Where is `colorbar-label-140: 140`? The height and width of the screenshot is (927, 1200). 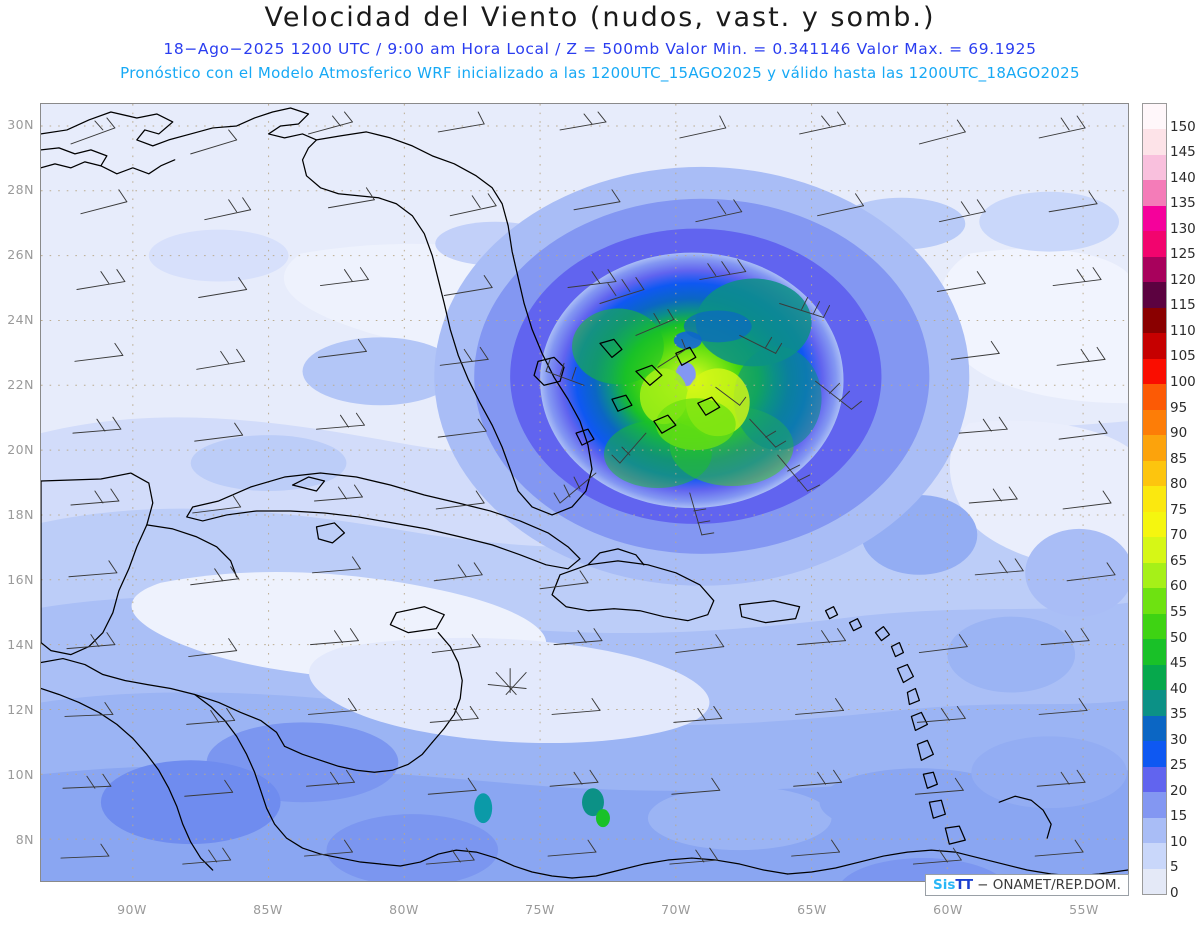
colorbar-label-140: 140 is located at coordinates (1183, 177).